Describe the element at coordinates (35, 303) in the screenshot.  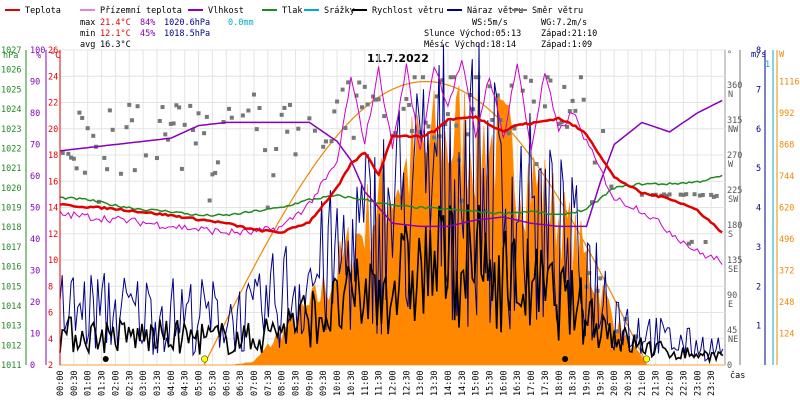
I see `pct-tick-label: 20` at that location.